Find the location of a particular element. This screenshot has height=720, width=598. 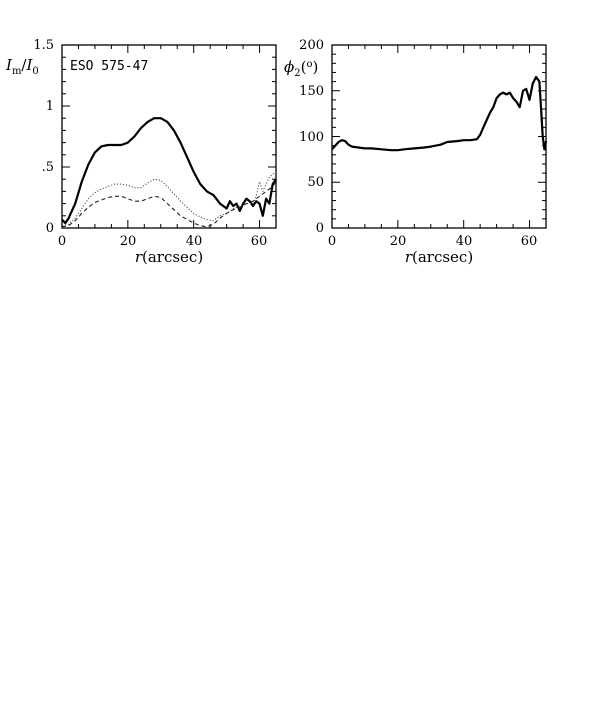

y-tick-label-right-4: 200 is located at coordinates (311, 45).